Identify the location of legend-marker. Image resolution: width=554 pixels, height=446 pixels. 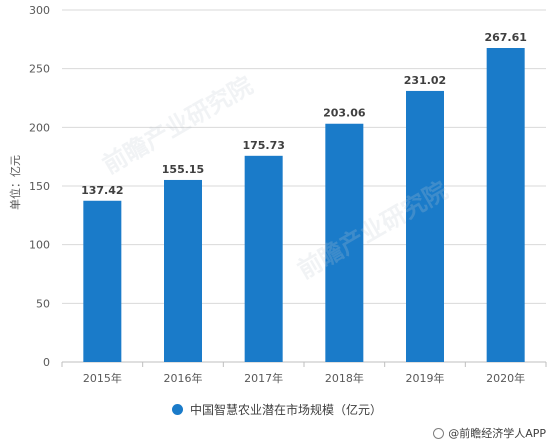
(177, 409).